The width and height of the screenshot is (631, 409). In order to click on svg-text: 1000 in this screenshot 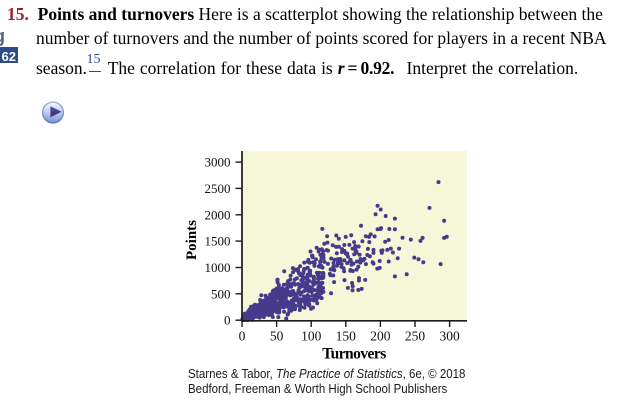, I will do `click(218, 267)`.